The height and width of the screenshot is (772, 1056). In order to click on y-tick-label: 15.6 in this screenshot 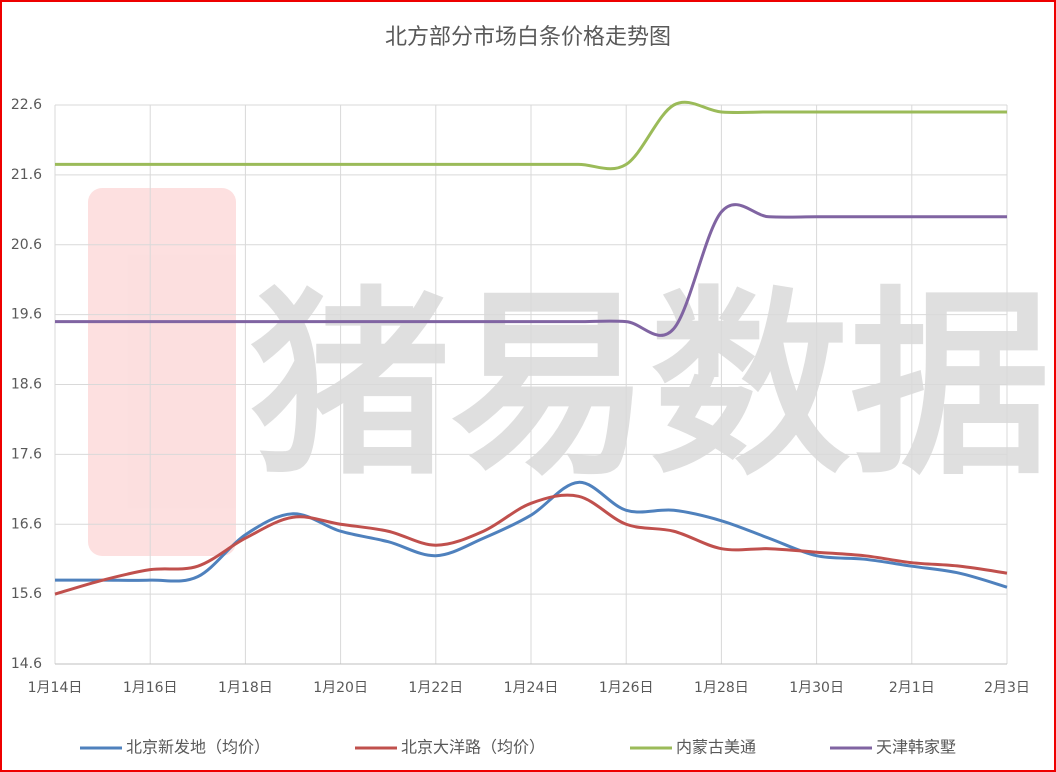, I will do `click(26, 594)`.